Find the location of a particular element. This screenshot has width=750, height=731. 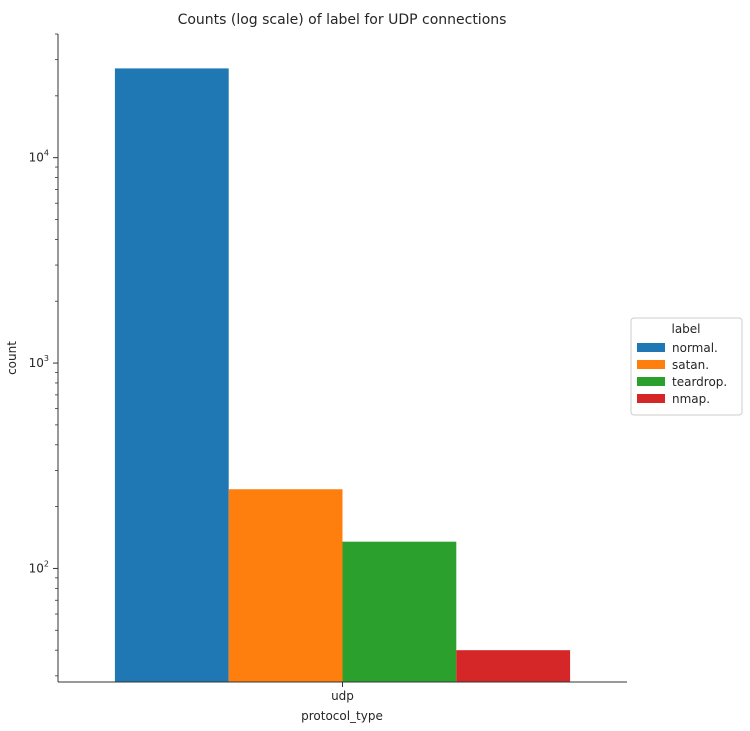

bar-nmap is located at coordinates (513, 666).